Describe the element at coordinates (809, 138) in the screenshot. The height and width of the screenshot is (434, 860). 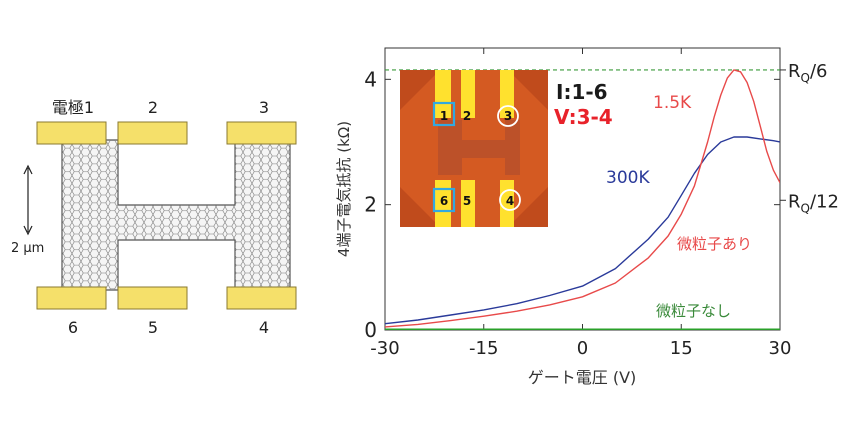
I see `right-axis-labels: RQ/6 RQ/12` at that location.